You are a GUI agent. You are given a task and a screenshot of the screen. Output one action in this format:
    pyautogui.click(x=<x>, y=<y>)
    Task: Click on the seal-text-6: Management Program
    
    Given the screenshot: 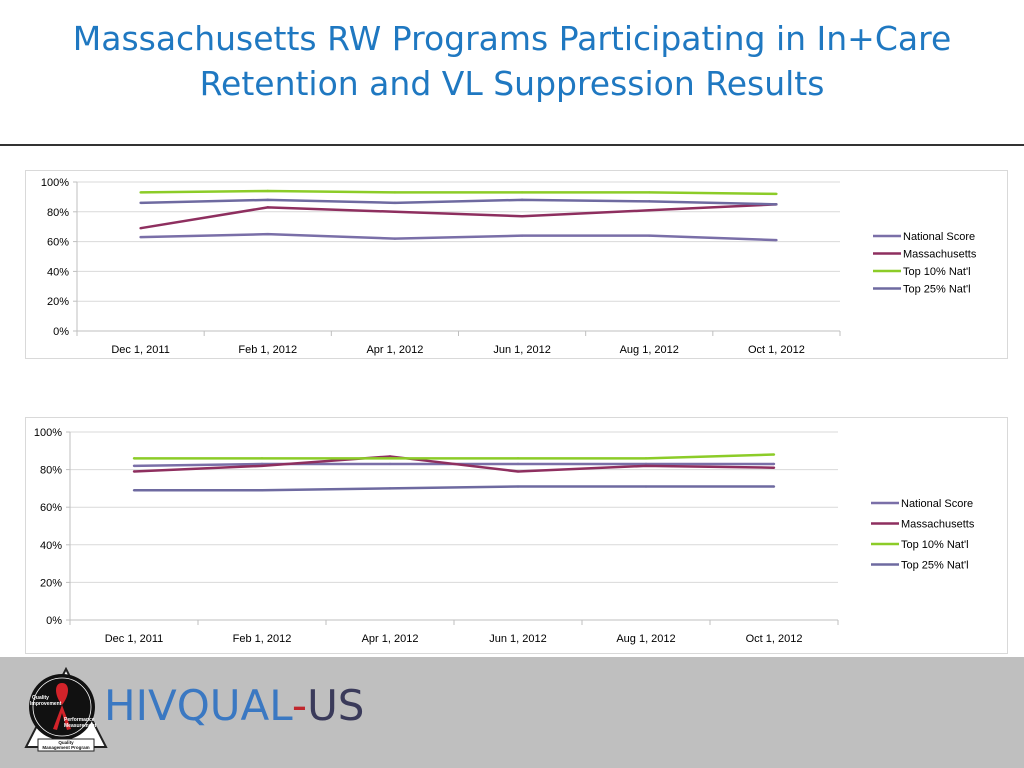 What is the action you would take?
    pyautogui.click(x=65, y=747)
    